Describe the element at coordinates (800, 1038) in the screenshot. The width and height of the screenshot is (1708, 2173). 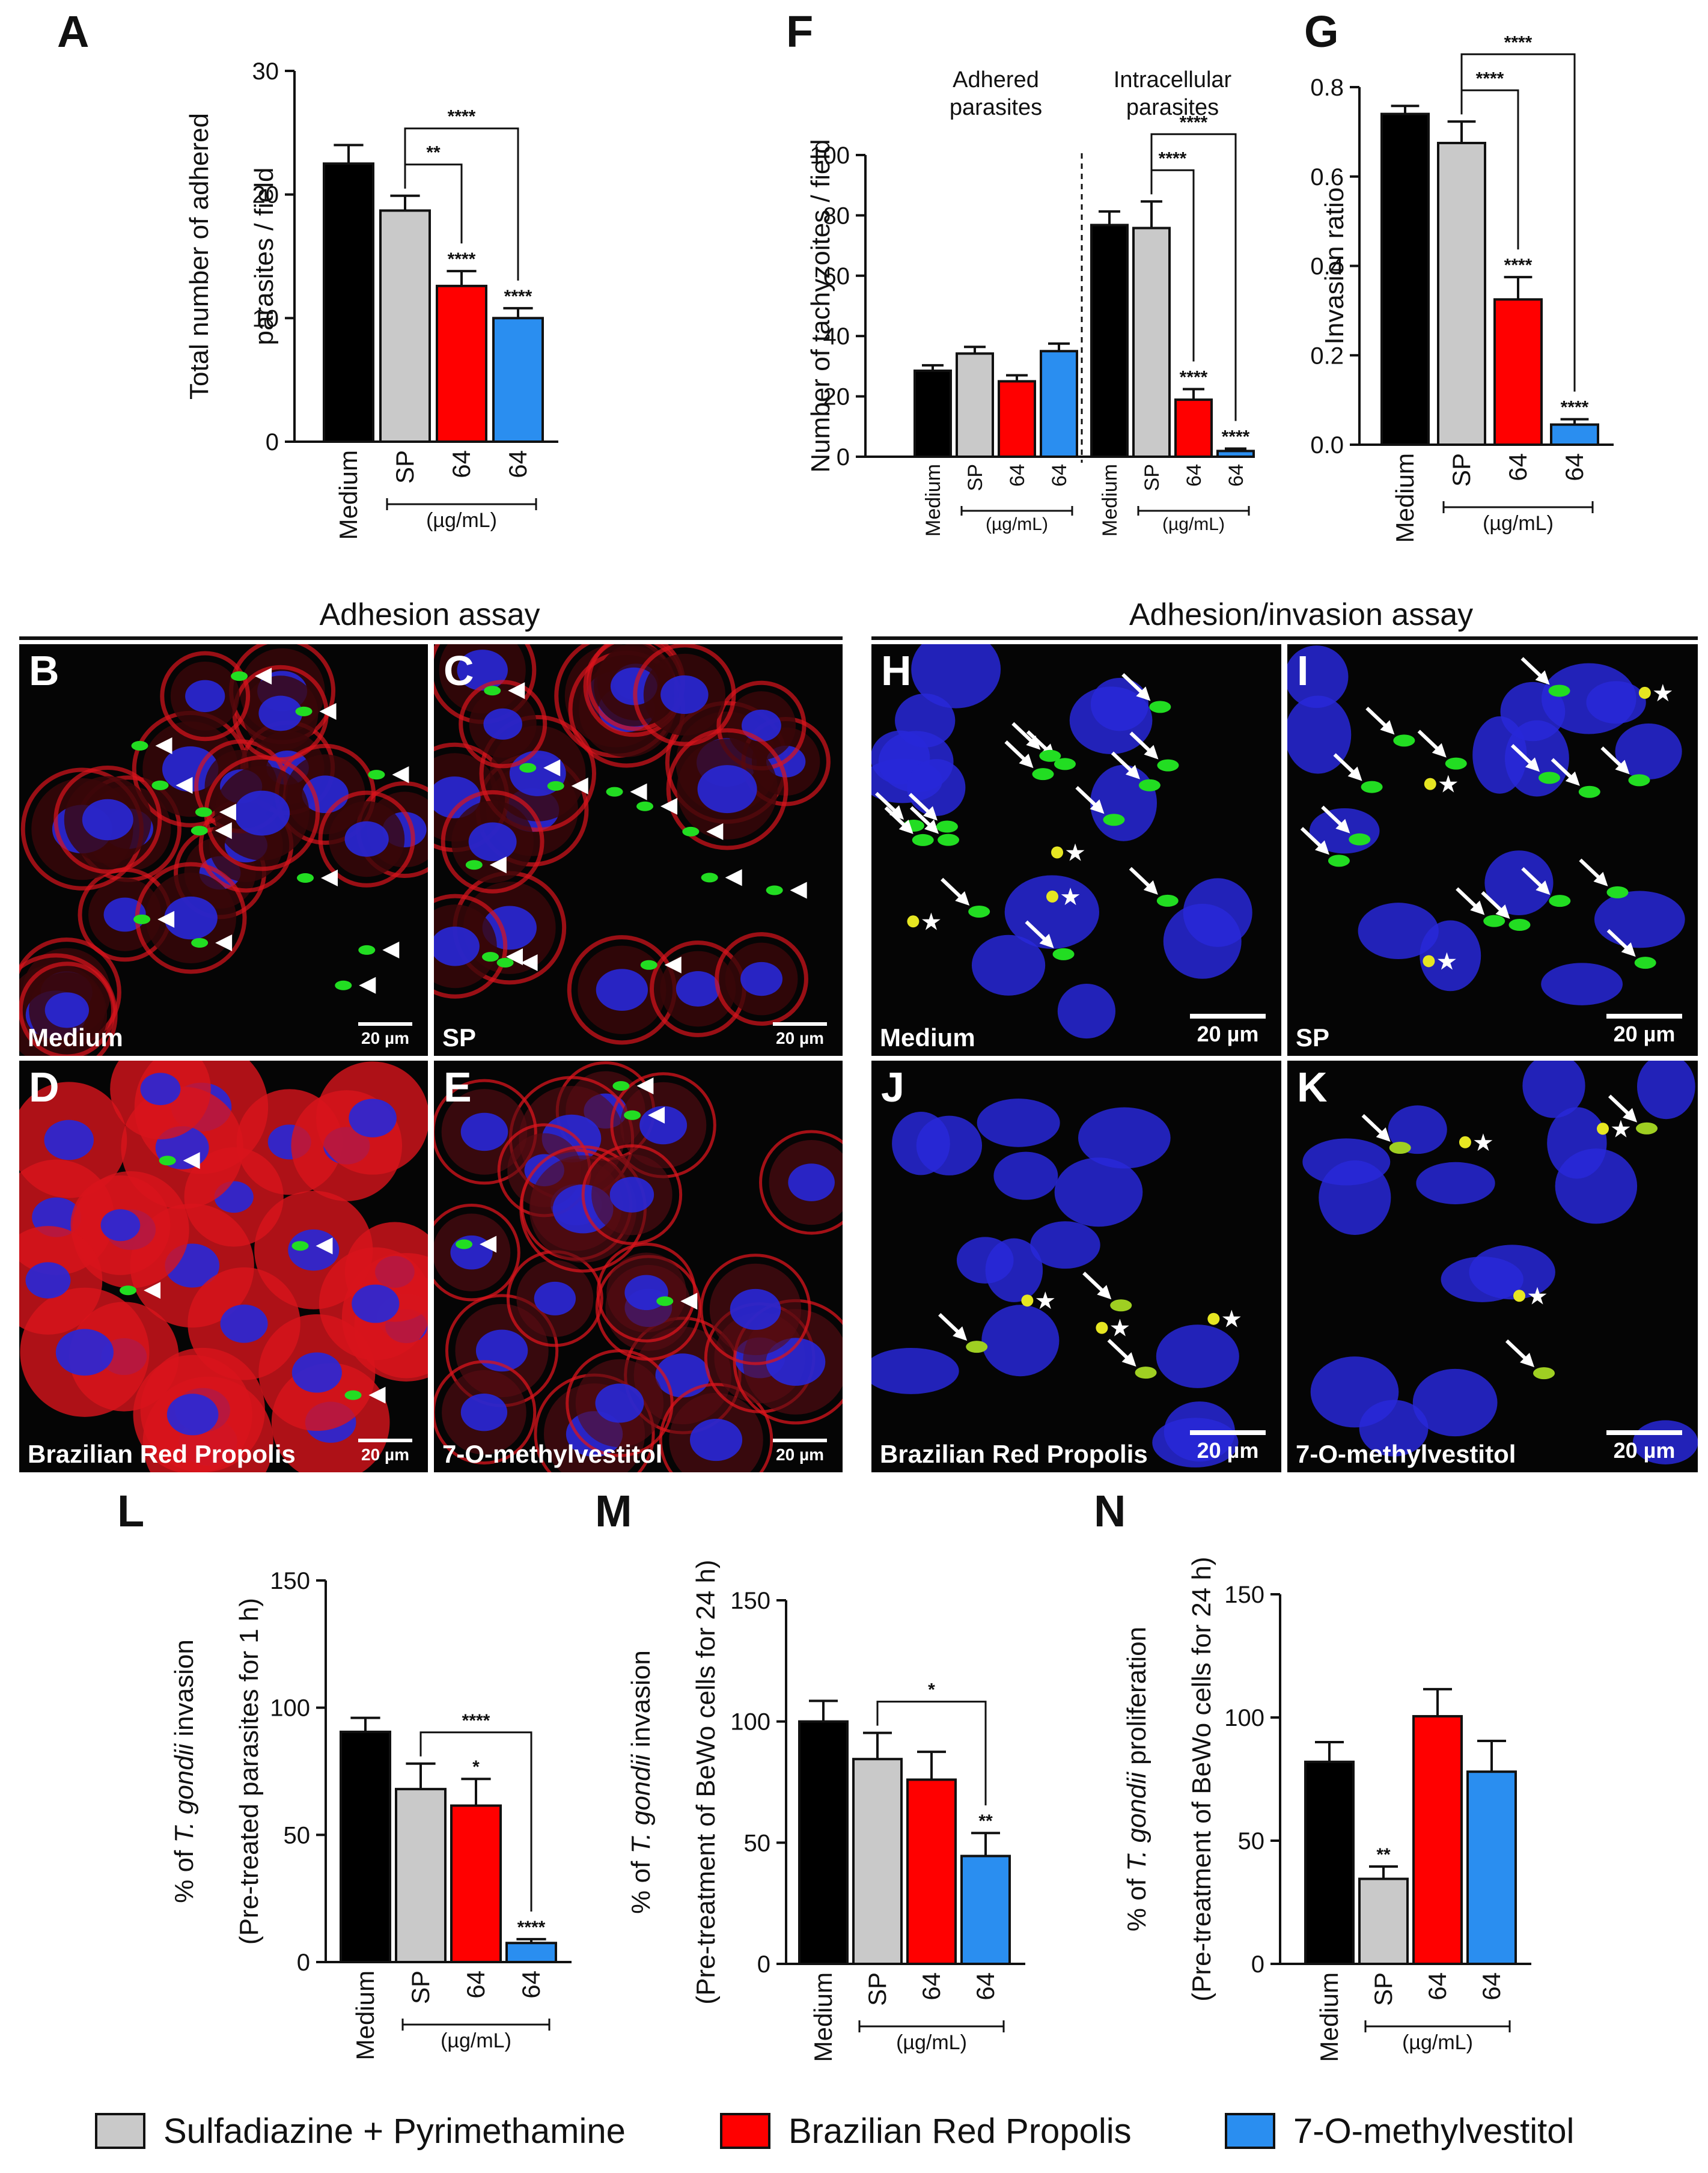
I see `scale-bar-label: 20 µm` at that location.